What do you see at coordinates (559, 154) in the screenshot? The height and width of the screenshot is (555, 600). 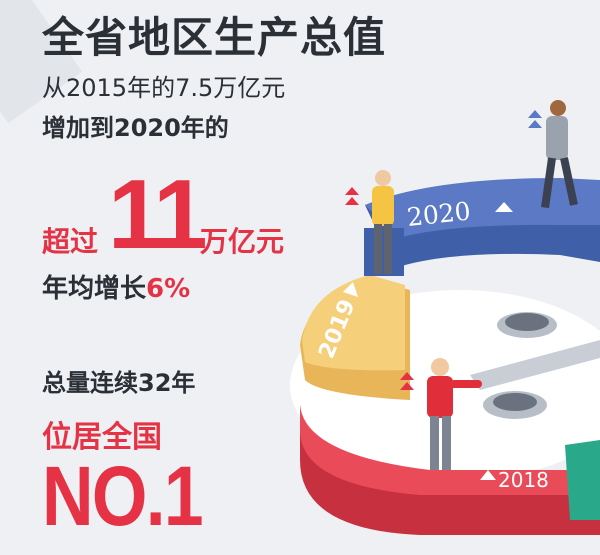 I see `person-walking` at bounding box center [559, 154].